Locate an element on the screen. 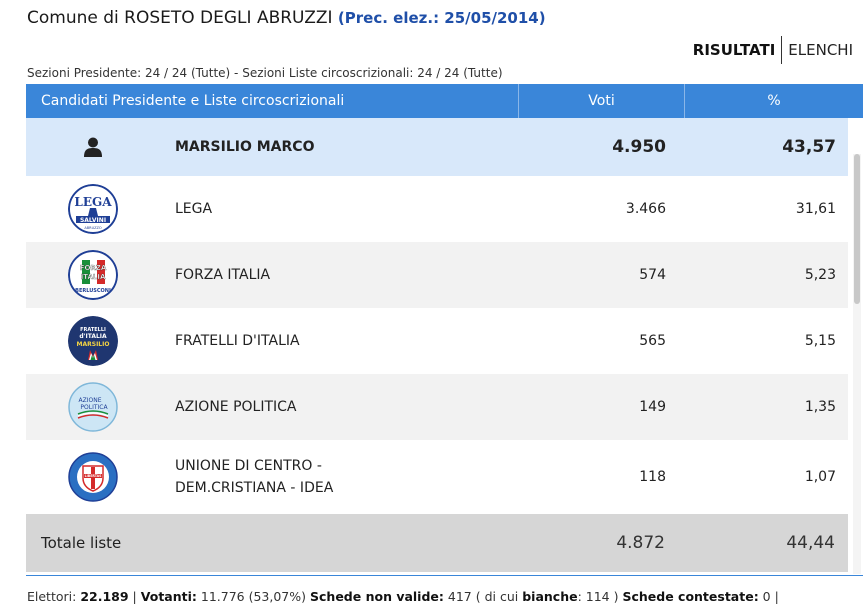 The image size is (865, 613). svg-text: ITALIA is located at coordinates (93, 277).